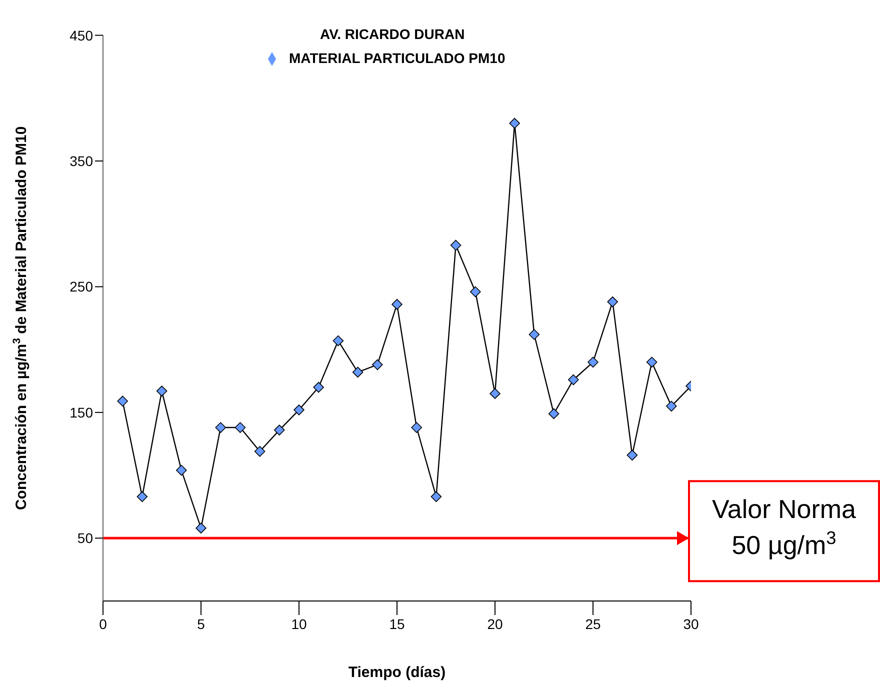  I want to click on x-tick-label: 10, so click(299, 624).